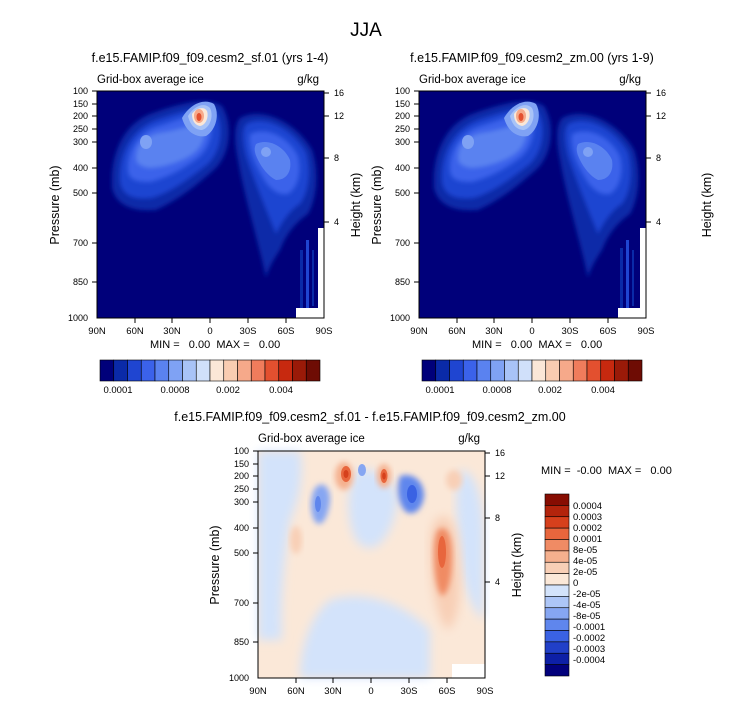 The image size is (733, 703). I want to click on x-tick: 30N, so click(333, 691).